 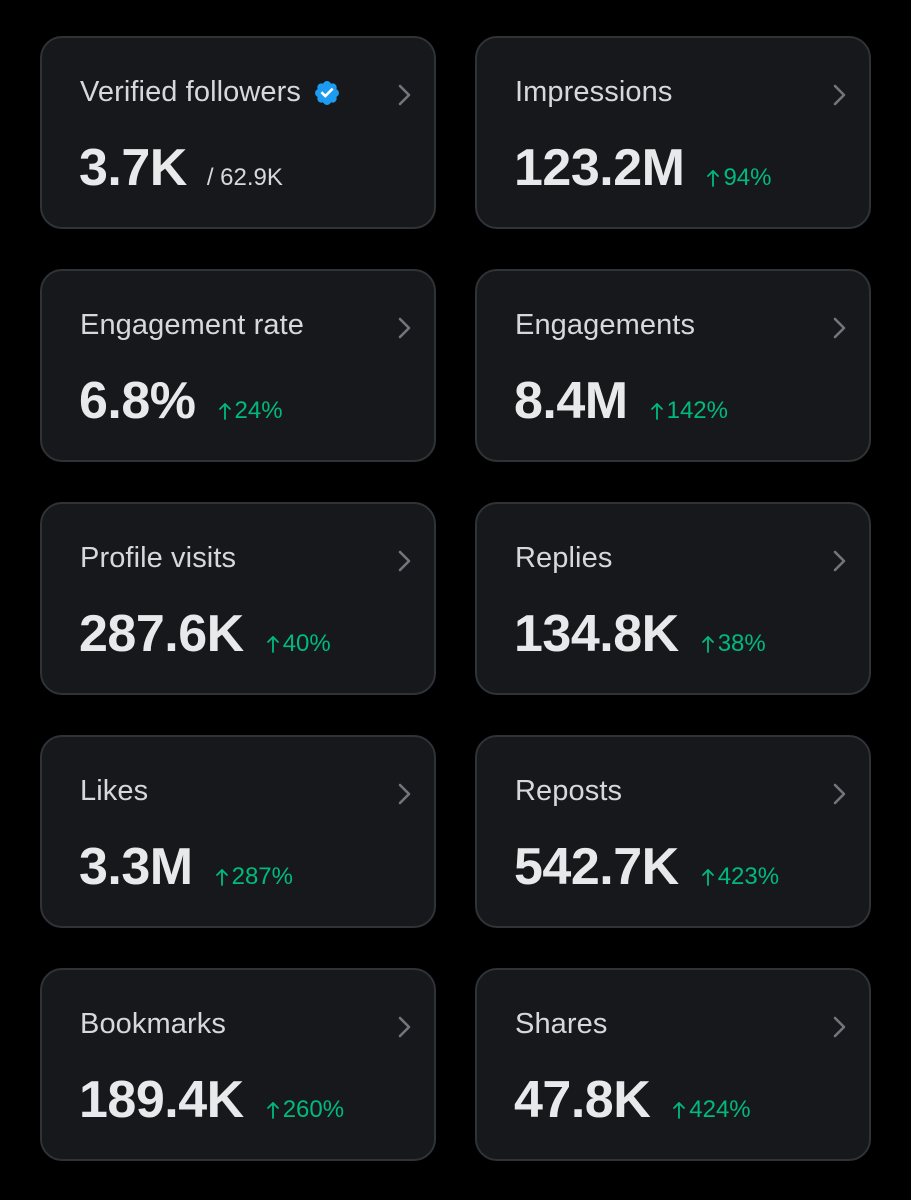 What do you see at coordinates (747, 177) in the screenshot?
I see `change-percent: 94%` at bounding box center [747, 177].